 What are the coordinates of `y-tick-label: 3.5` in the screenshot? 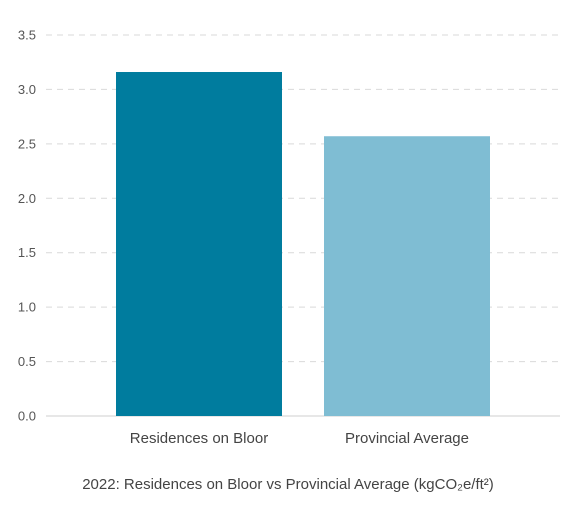 It's located at (27, 35).